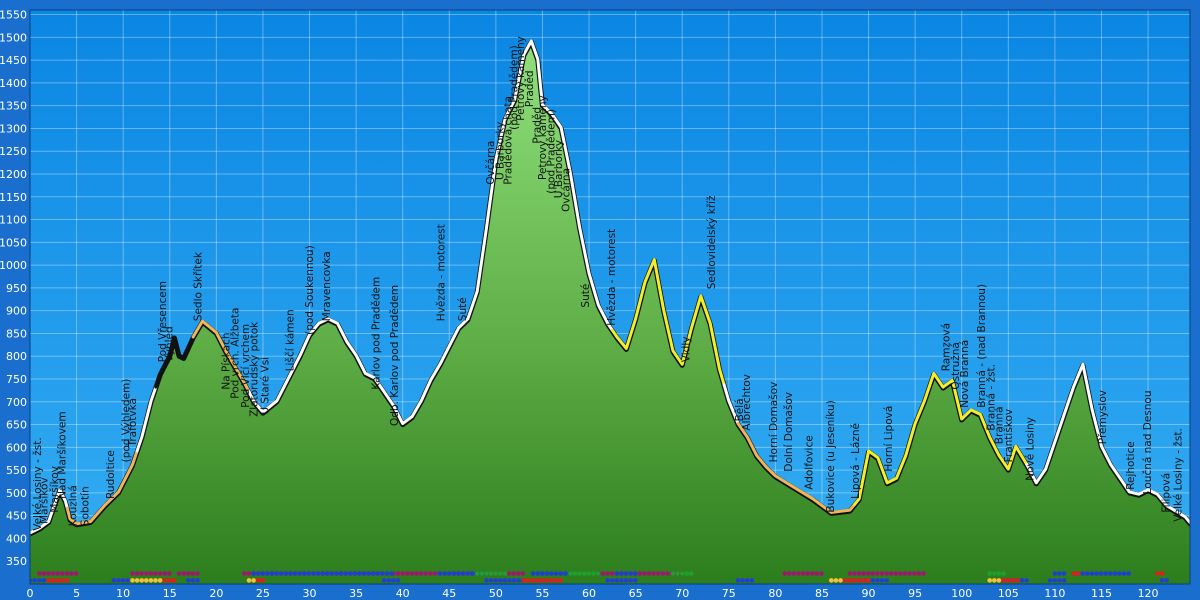 This screenshot has width=1200, height=600. I want to click on place-label: Ramzová, so click(947, 347).